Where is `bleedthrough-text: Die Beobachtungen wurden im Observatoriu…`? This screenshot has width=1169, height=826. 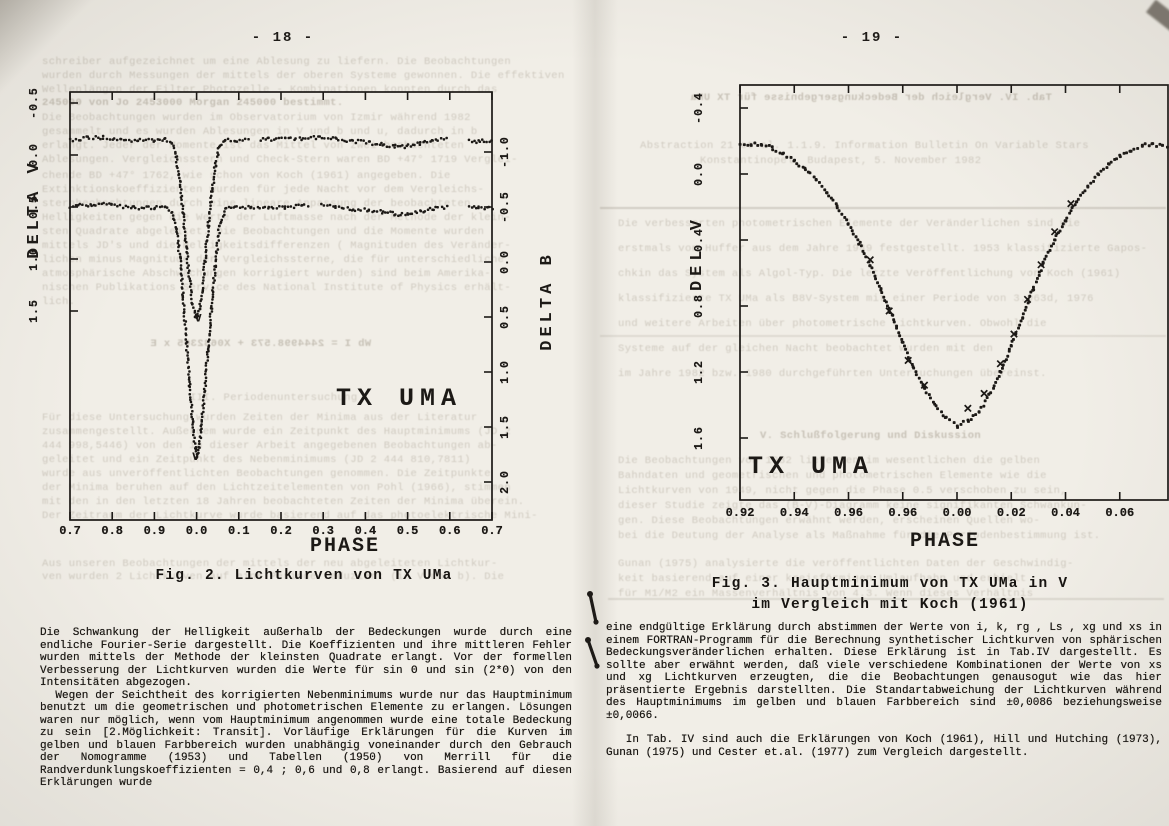 bleedthrough-text: Die Beobachtungen wurden im Observatoriu… is located at coordinates (256, 118).